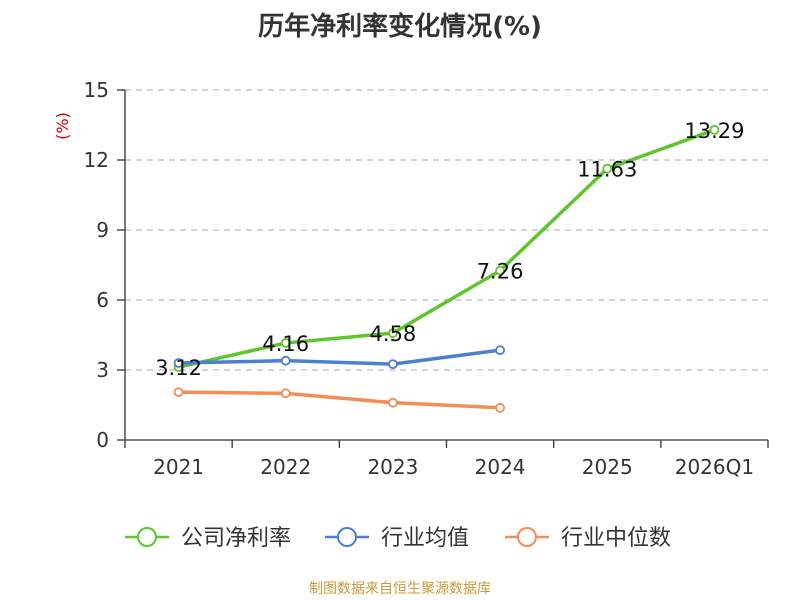 This screenshot has width=800, height=600. I want to click on data-label: 13.29, so click(714, 131).